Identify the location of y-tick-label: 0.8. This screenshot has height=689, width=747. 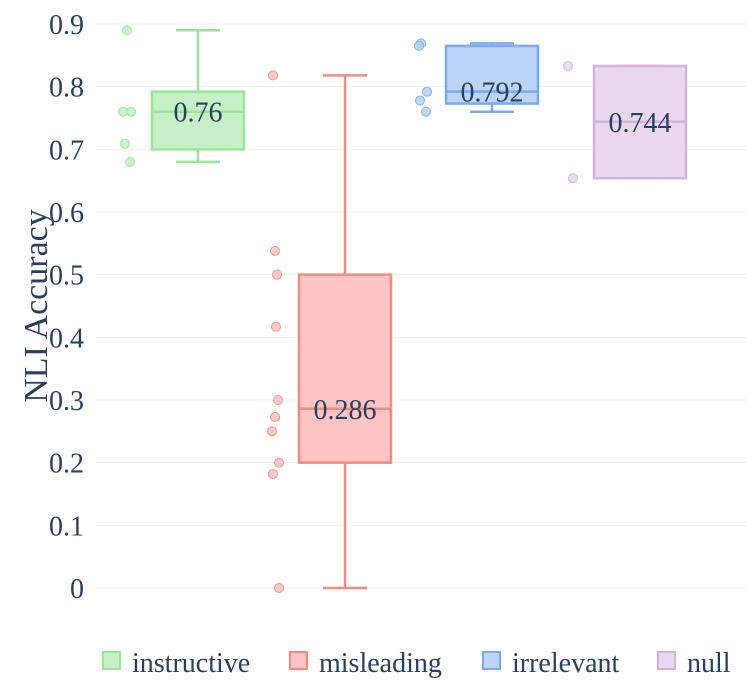
(66, 88).